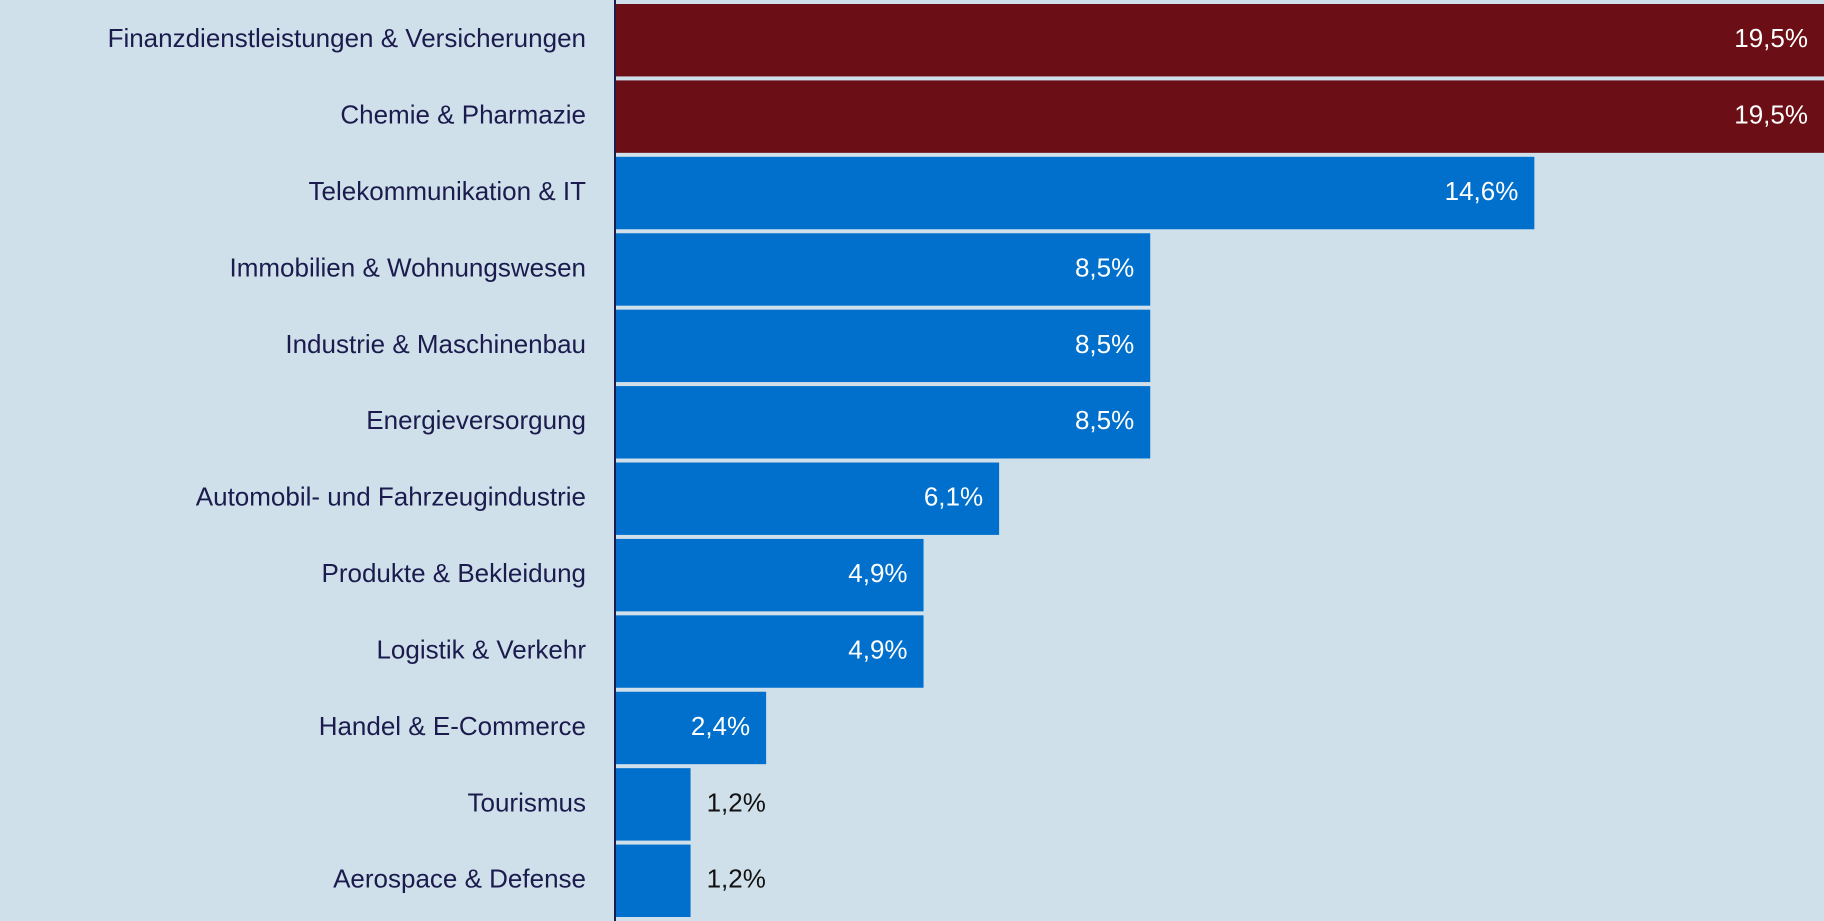 This screenshot has height=921, width=1824. What do you see at coordinates (1482, 191) in the screenshot?
I see `value-label: 14,6%` at bounding box center [1482, 191].